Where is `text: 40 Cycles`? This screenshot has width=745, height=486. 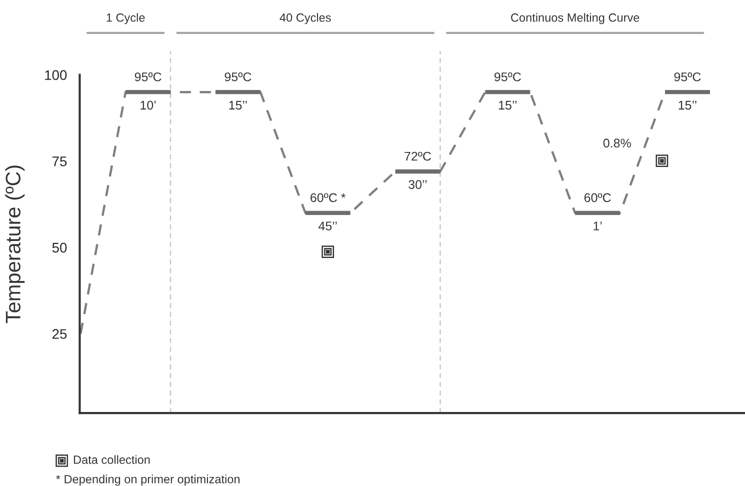
text: 40 Cycles is located at coordinates (305, 18).